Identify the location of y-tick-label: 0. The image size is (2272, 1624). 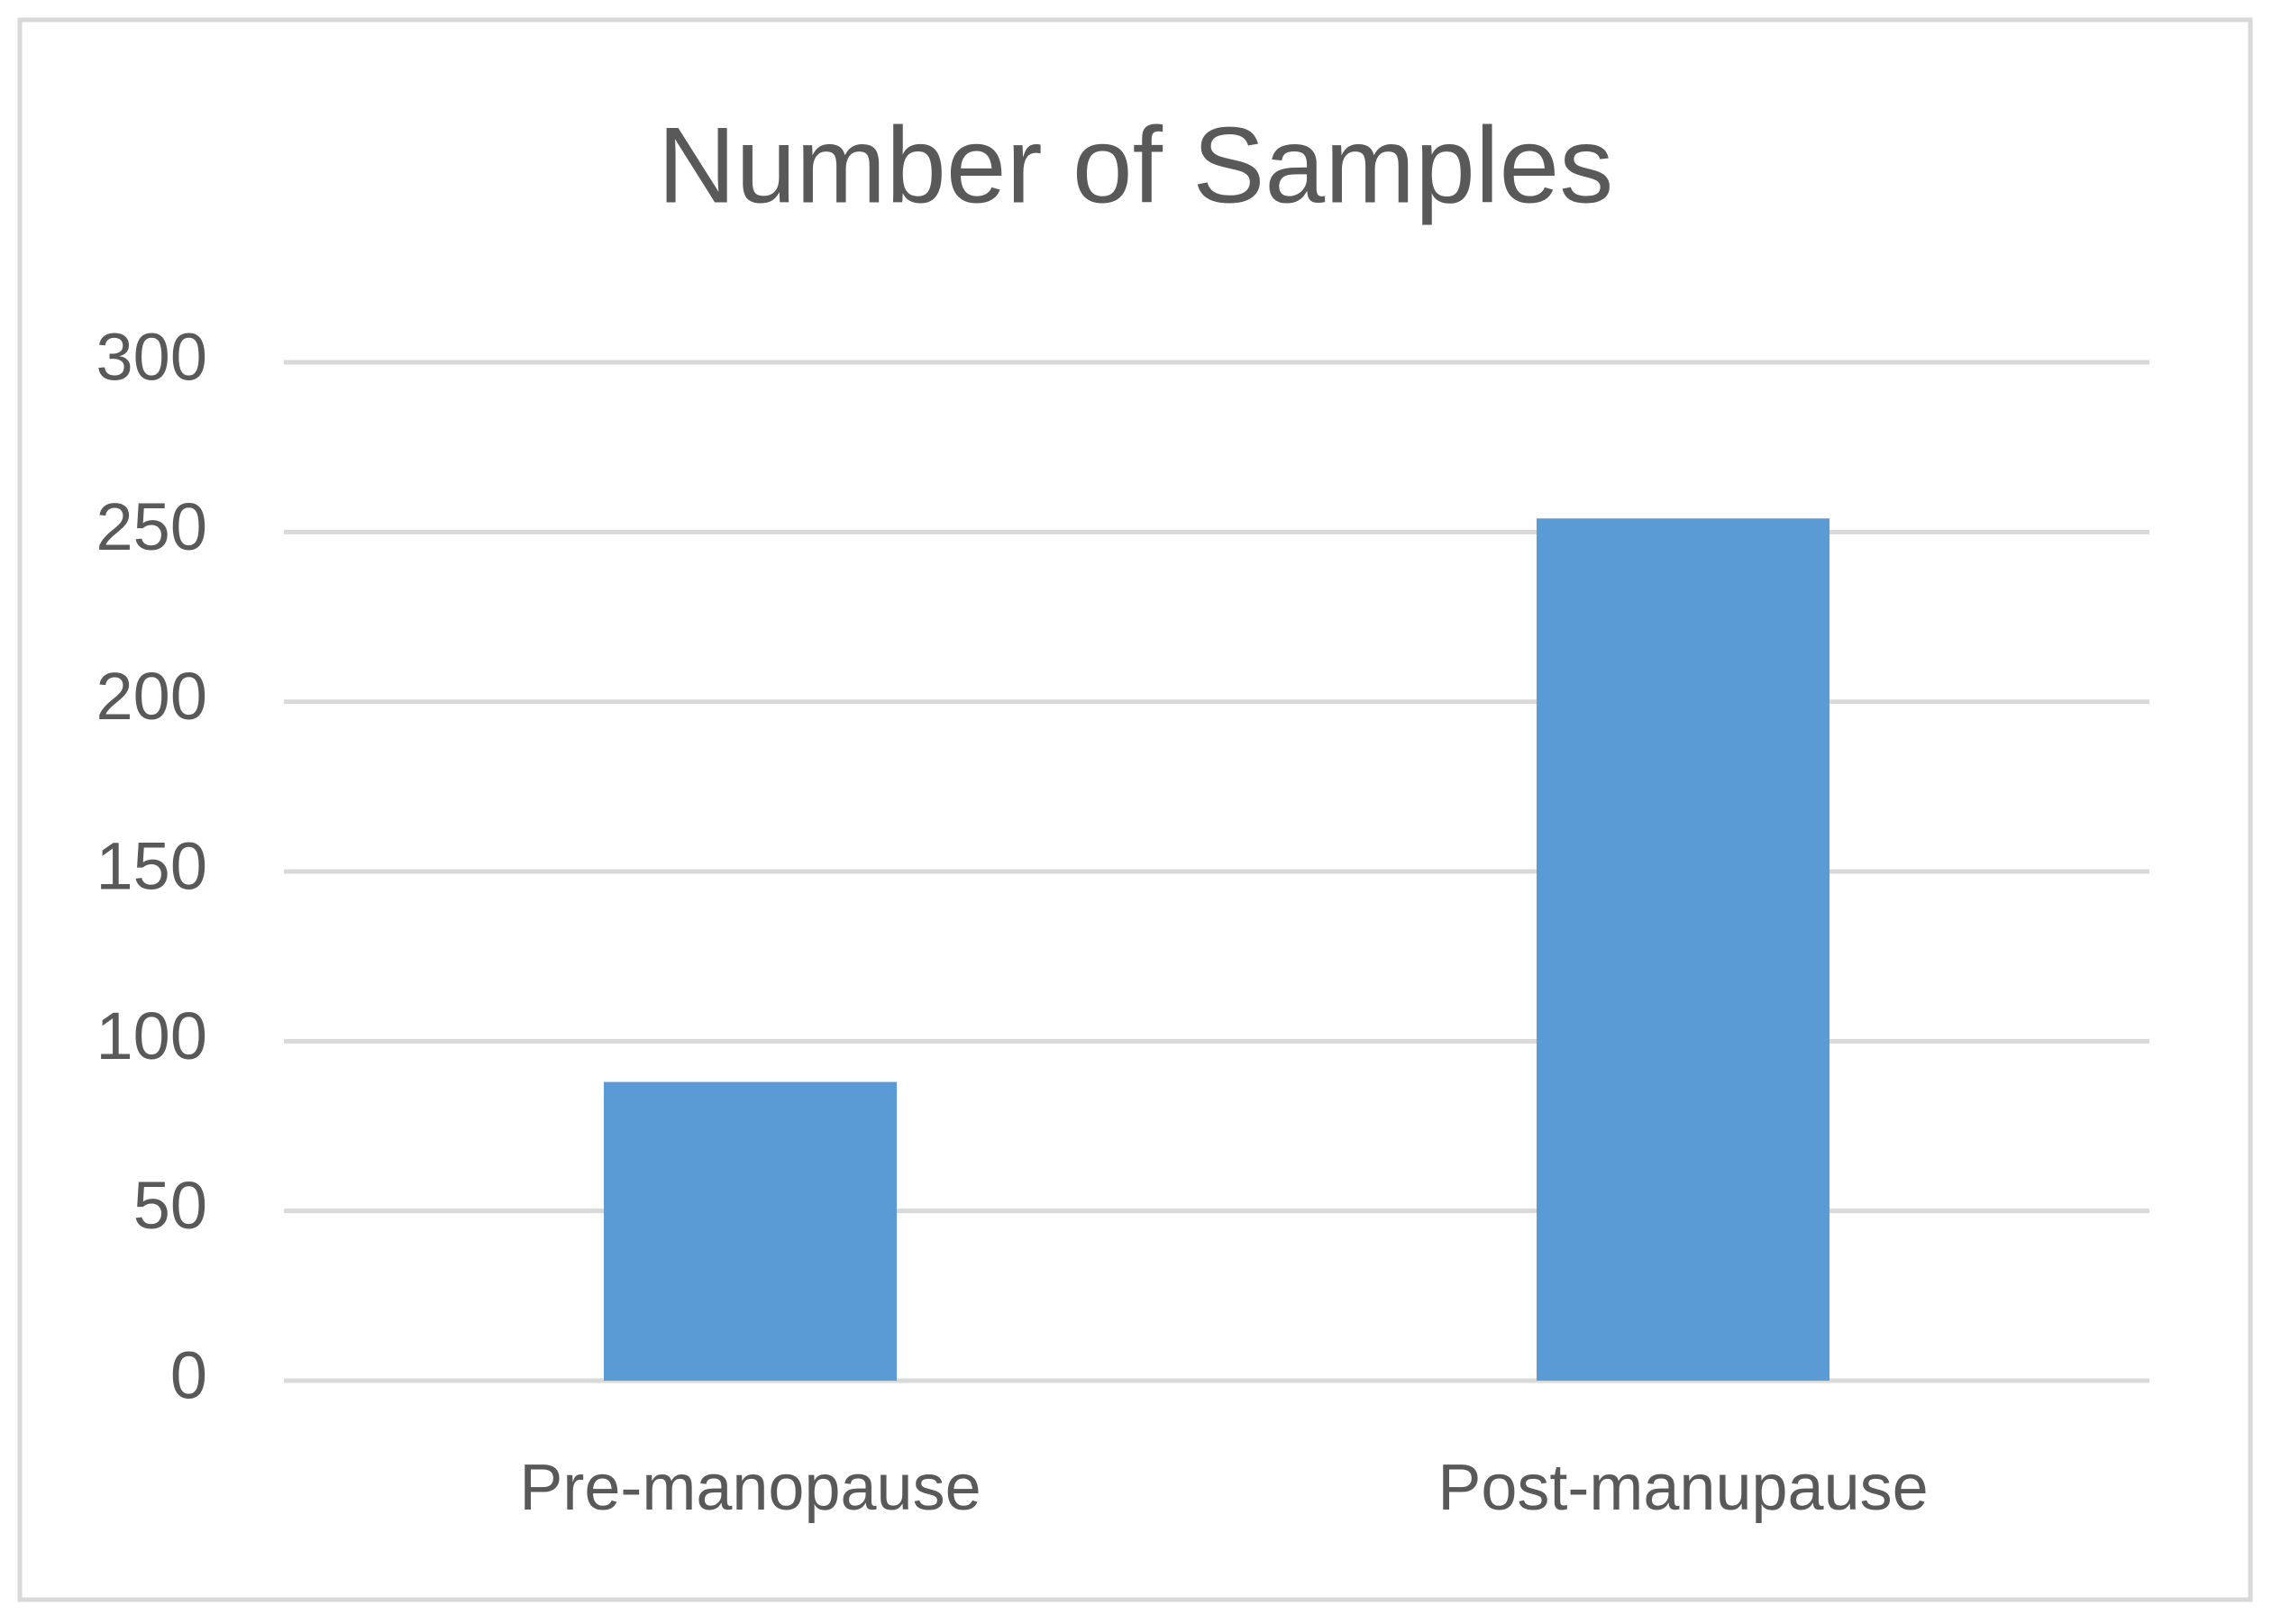
(189, 1375).